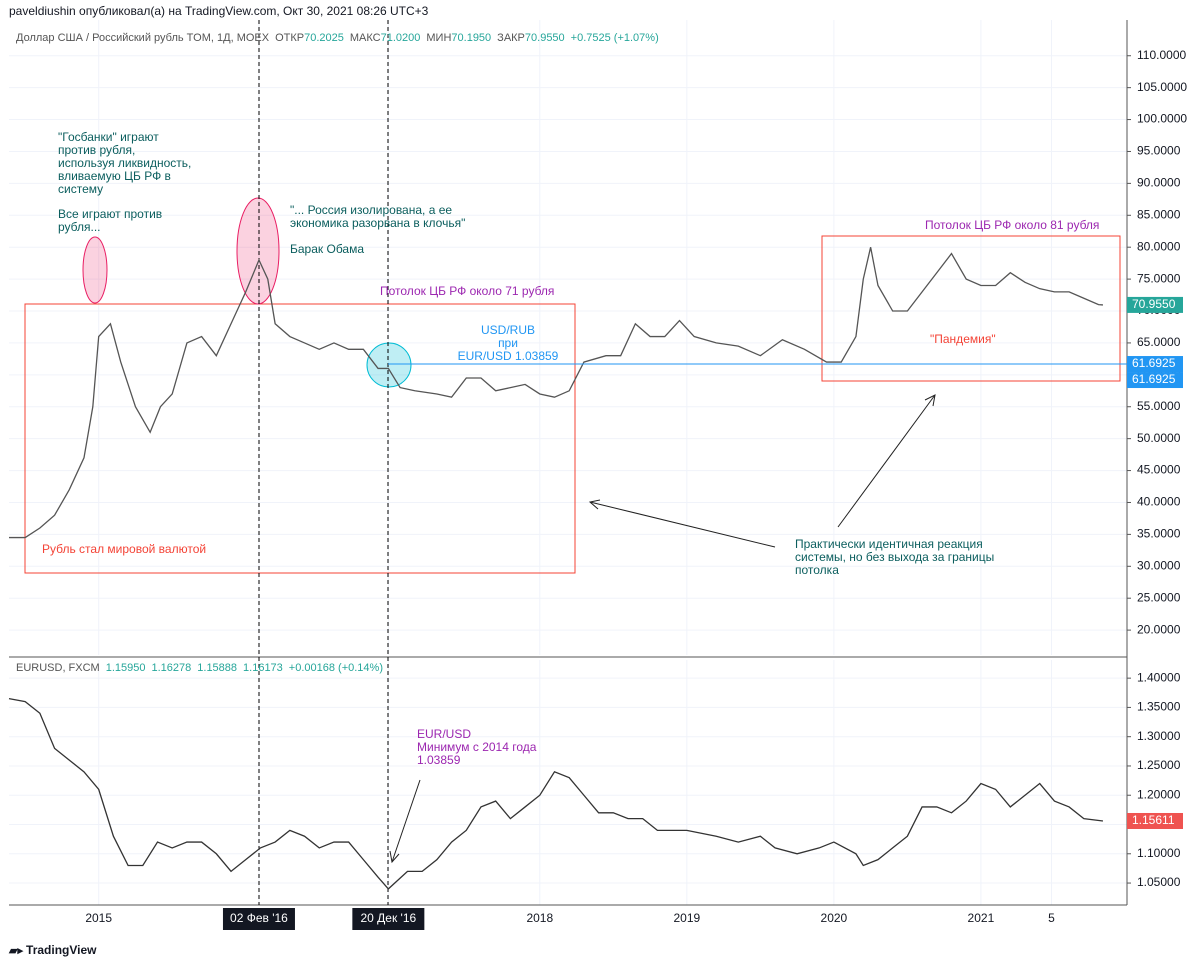  Describe the element at coordinates (686, 918) in the screenshot. I see `x-tick-label: 2019` at that location.